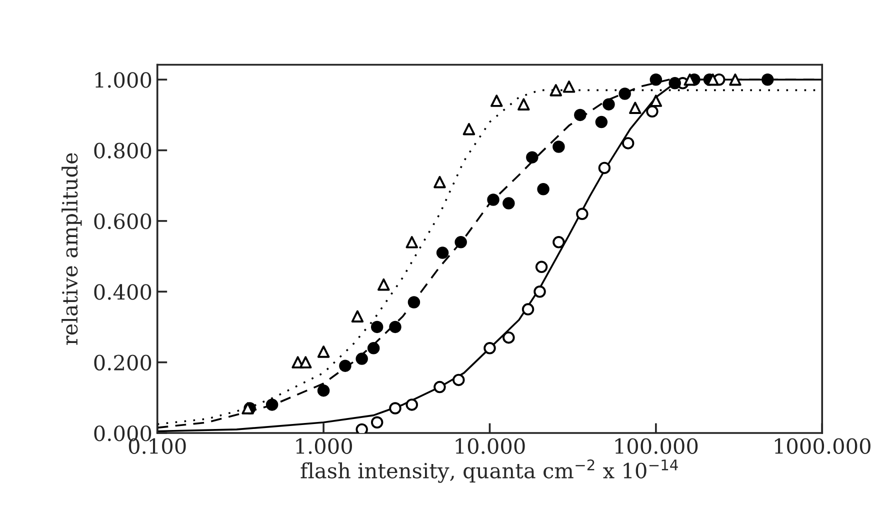  What do you see at coordinates (123, 150) in the screenshot?
I see `y-tick-label: 0.800` at bounding box center [123, 150].